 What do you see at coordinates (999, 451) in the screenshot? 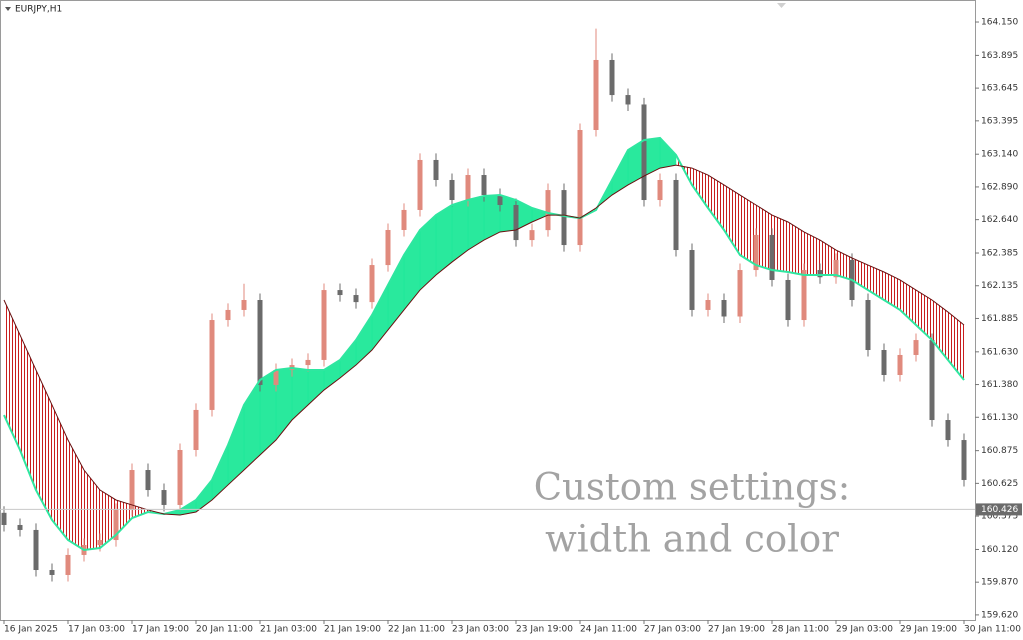
I see `y-tick-label: 160.875` at bounding box center [999, 451].